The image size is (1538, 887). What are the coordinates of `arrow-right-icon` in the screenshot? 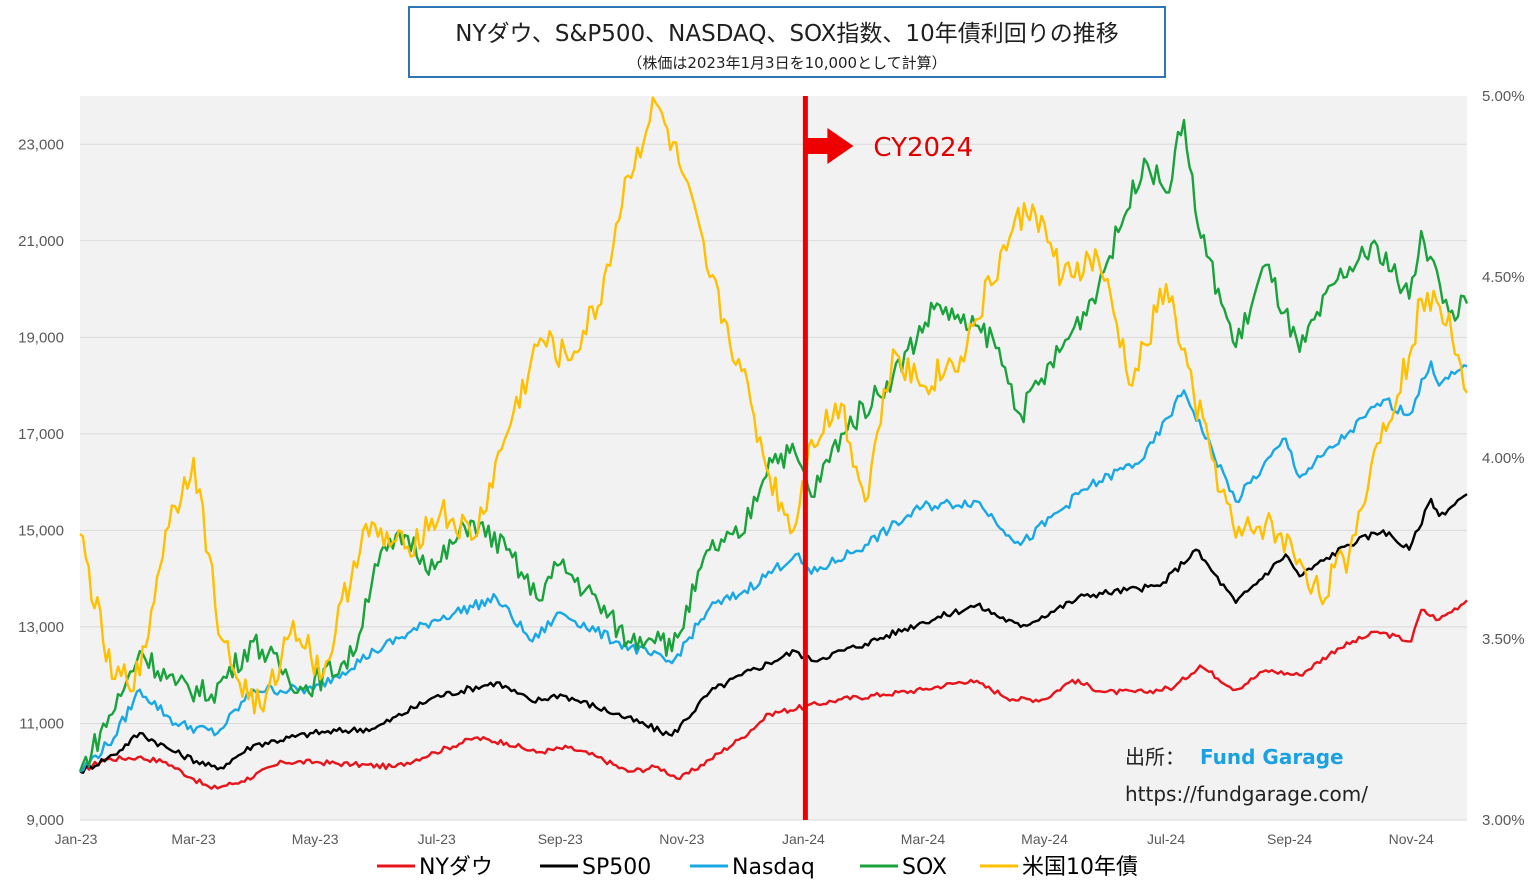 It's located at (829, 146).